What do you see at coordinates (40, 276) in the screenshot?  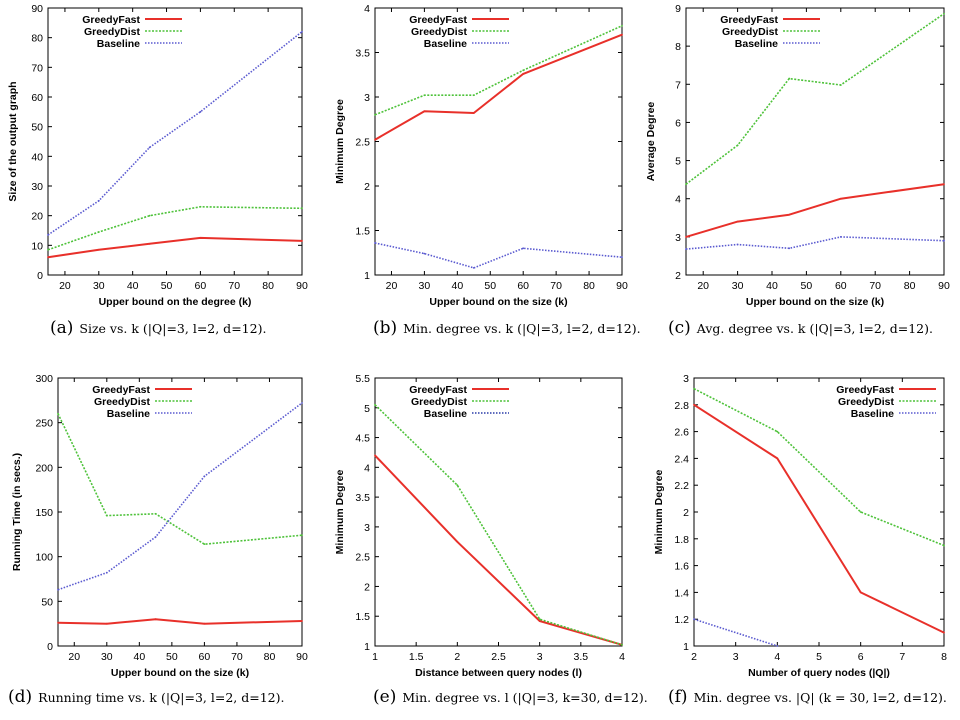 I see `y-tick-label: 0` at bounding box center [40, 276].